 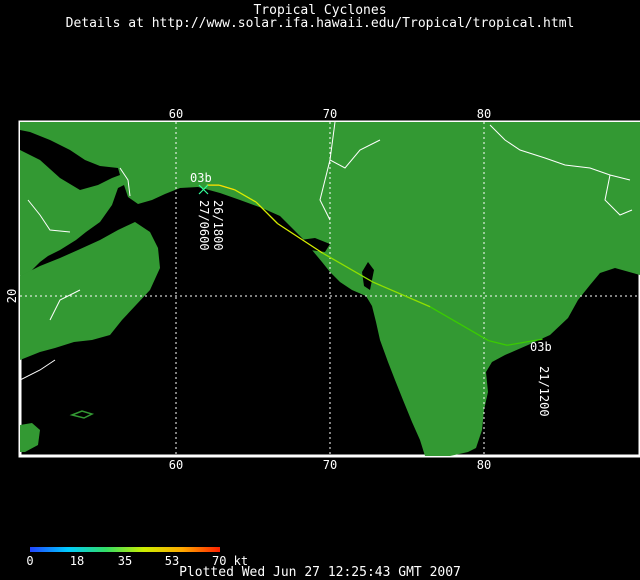 I want to click on storm-time-end: 21/1200, so click(x=544, y=391).